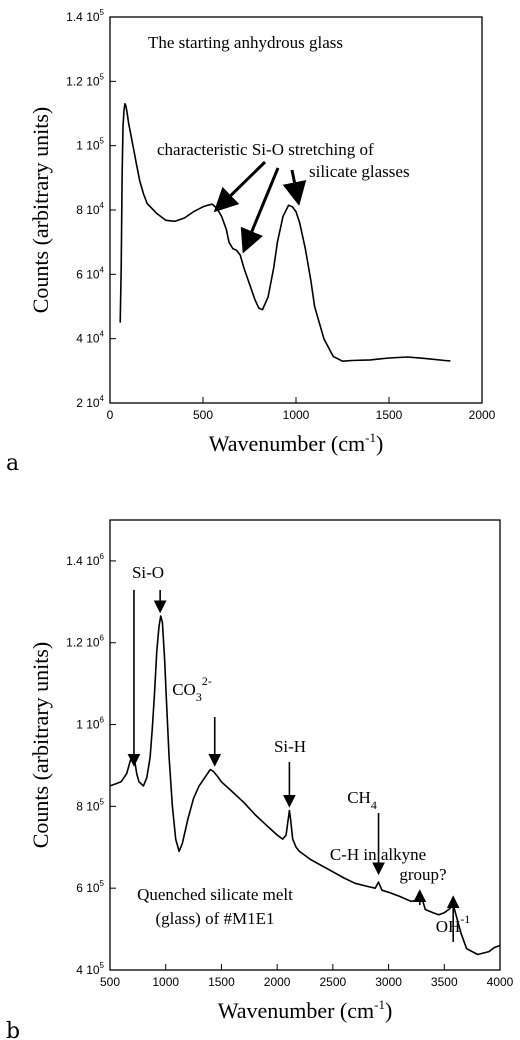  Describe the element at coordinates (90, 724) in the screenshot. I see `y-tick-label: 1 106` at that location.